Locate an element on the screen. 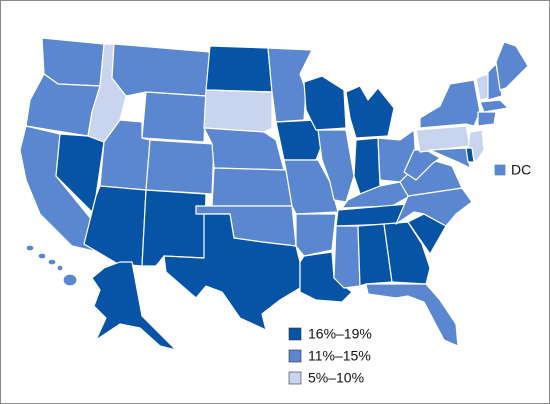  legend: 16%–19% 11%–15% 5%–10% is located at coordinates (330, 356).